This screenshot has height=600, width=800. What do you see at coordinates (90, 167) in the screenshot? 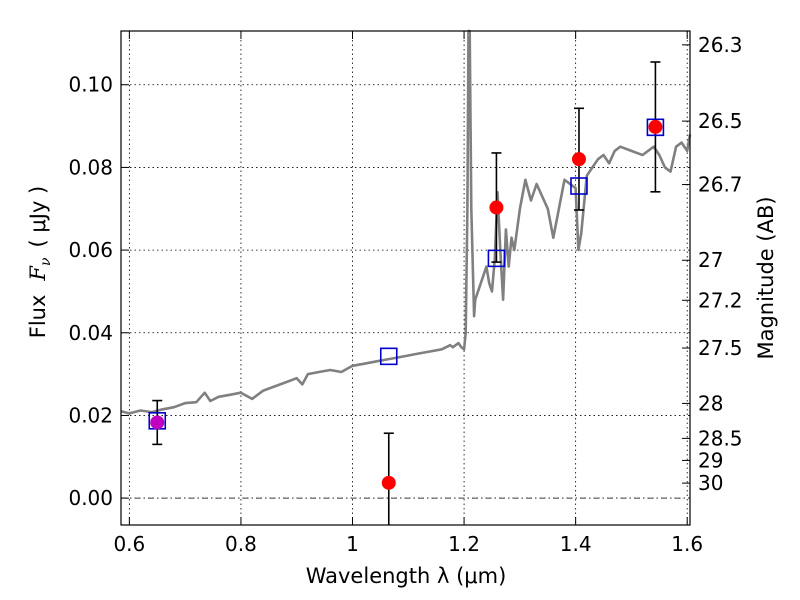
I see `y-tick-label: 0.08` at bounding box center [90, 167].